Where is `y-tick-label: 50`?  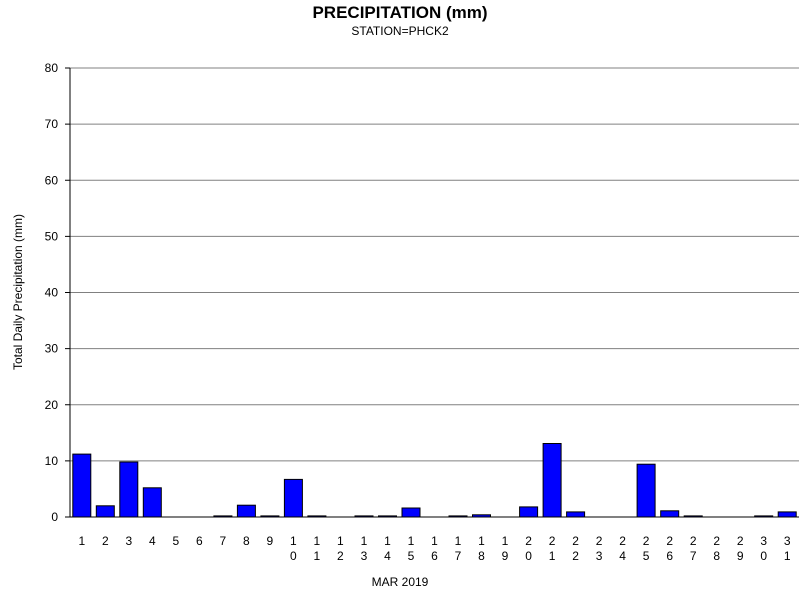 y-tick-label: 50 is located at coordinates (52, 236).